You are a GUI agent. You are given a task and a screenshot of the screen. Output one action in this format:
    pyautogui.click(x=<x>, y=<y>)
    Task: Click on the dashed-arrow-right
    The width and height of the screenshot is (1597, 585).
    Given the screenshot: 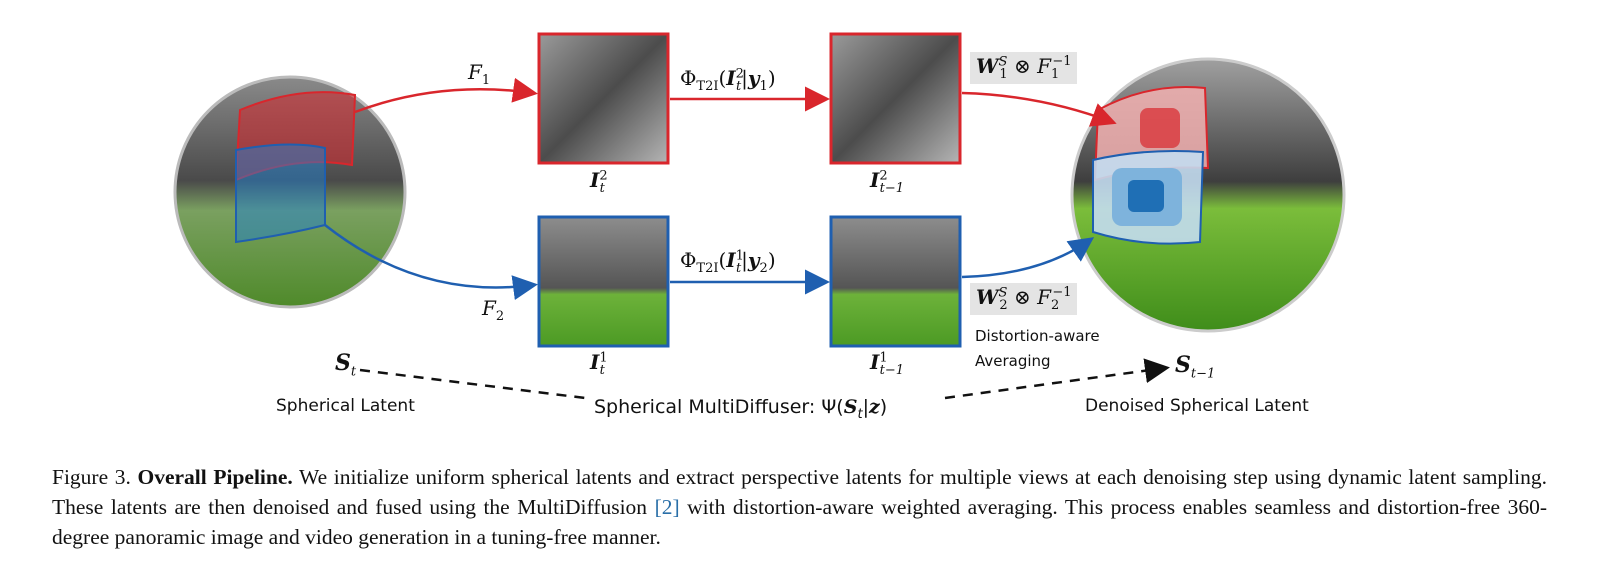 What is the action you would take?
    pyautogui.click(x=1057, y=379)
    